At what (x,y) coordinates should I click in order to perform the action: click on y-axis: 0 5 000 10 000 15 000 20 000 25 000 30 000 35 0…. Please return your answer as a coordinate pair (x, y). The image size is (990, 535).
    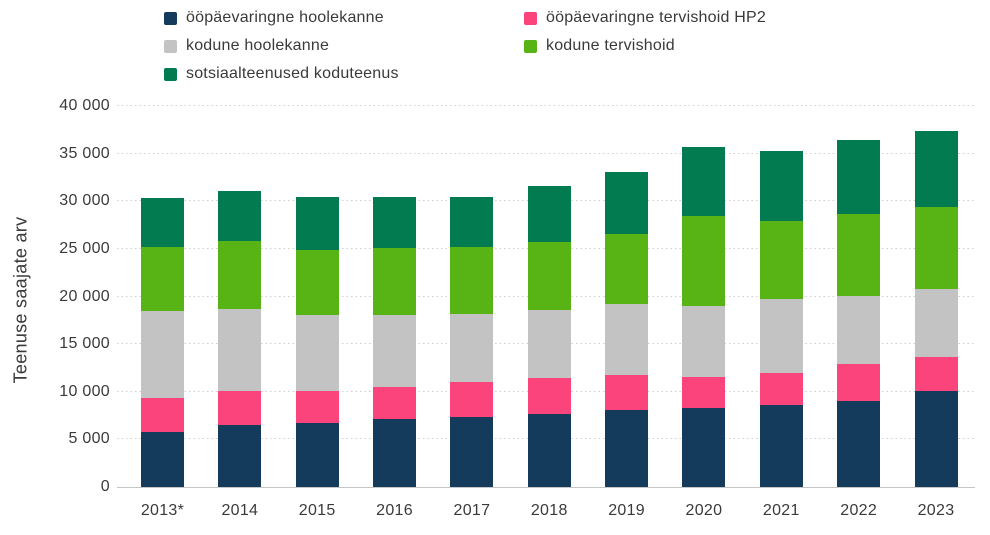
    Looking at the image, I should click on (55, 296).